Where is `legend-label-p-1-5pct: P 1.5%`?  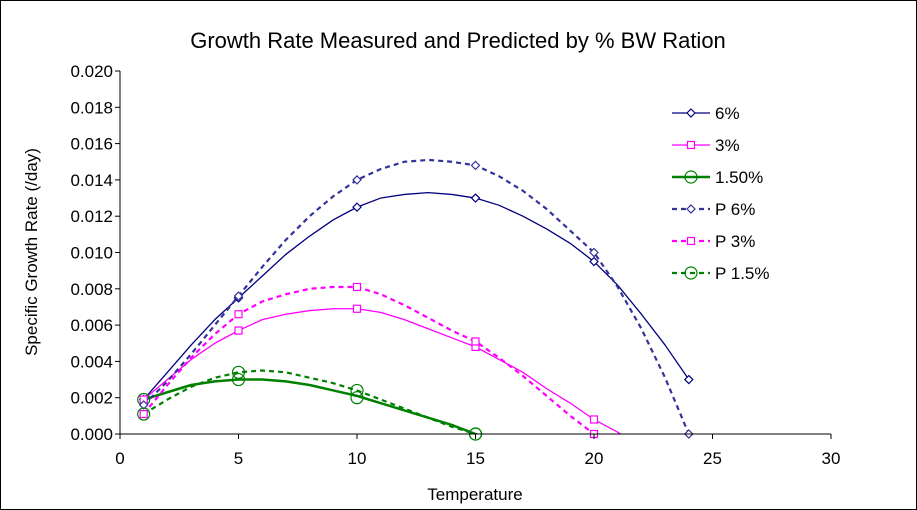 legend-label-p-1-5pct: P 1.5% is located at coordinates (742, 273).